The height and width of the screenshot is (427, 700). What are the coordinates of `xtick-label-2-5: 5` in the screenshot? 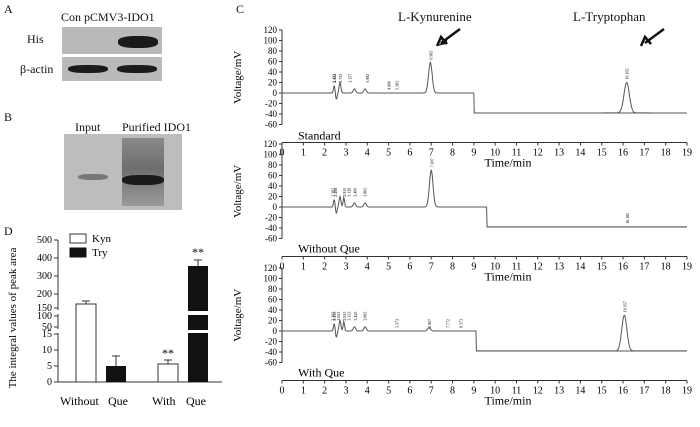 It's located at (388, 391).